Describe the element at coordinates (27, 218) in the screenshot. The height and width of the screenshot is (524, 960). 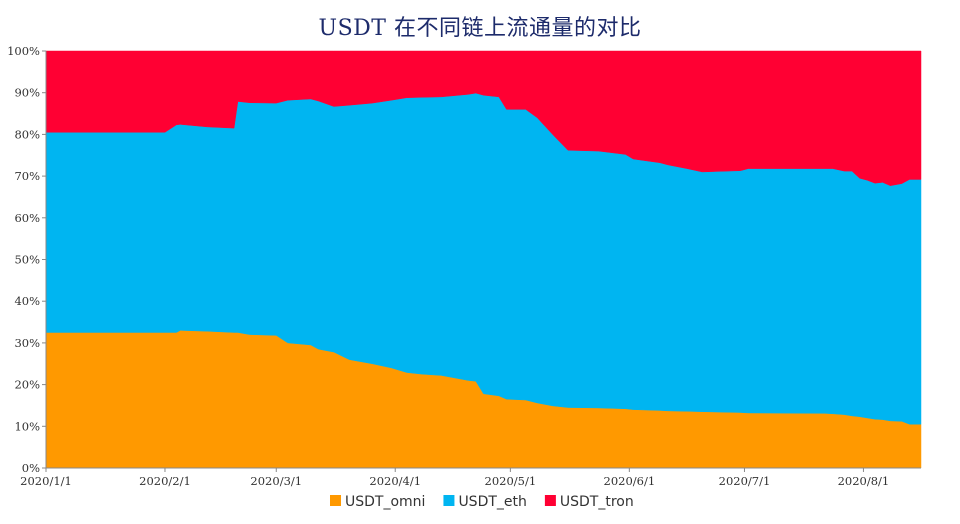
I see `y-tick-label: 60%` at that location.